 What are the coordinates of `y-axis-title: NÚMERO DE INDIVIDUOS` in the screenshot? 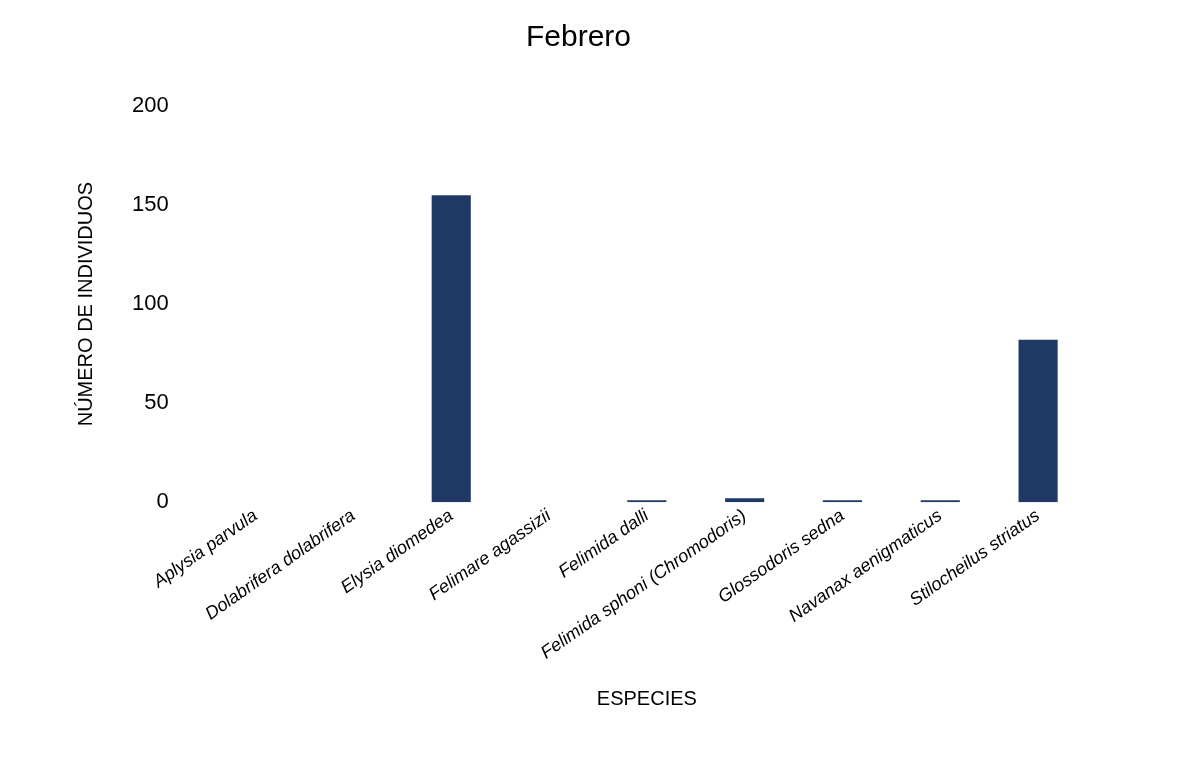 It's located at (84, 304).